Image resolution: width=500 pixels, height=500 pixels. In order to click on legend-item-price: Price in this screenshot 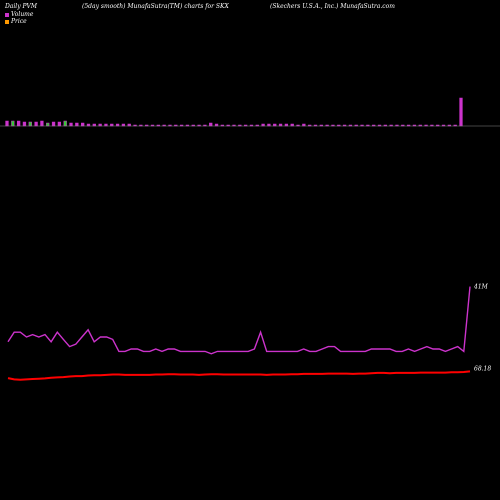, I will do `click(16, 21)`.